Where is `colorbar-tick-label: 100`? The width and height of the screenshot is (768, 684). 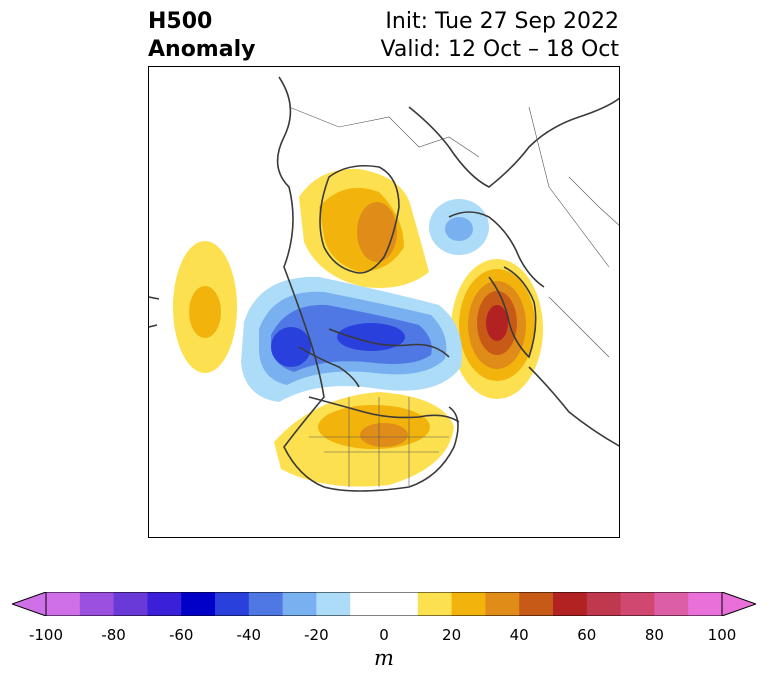
colorbar-tick-label: 100 is located at coordinates (722, 635).